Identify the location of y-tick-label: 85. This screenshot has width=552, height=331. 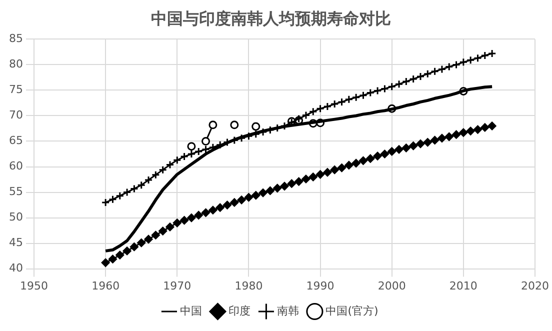
(15, 39).